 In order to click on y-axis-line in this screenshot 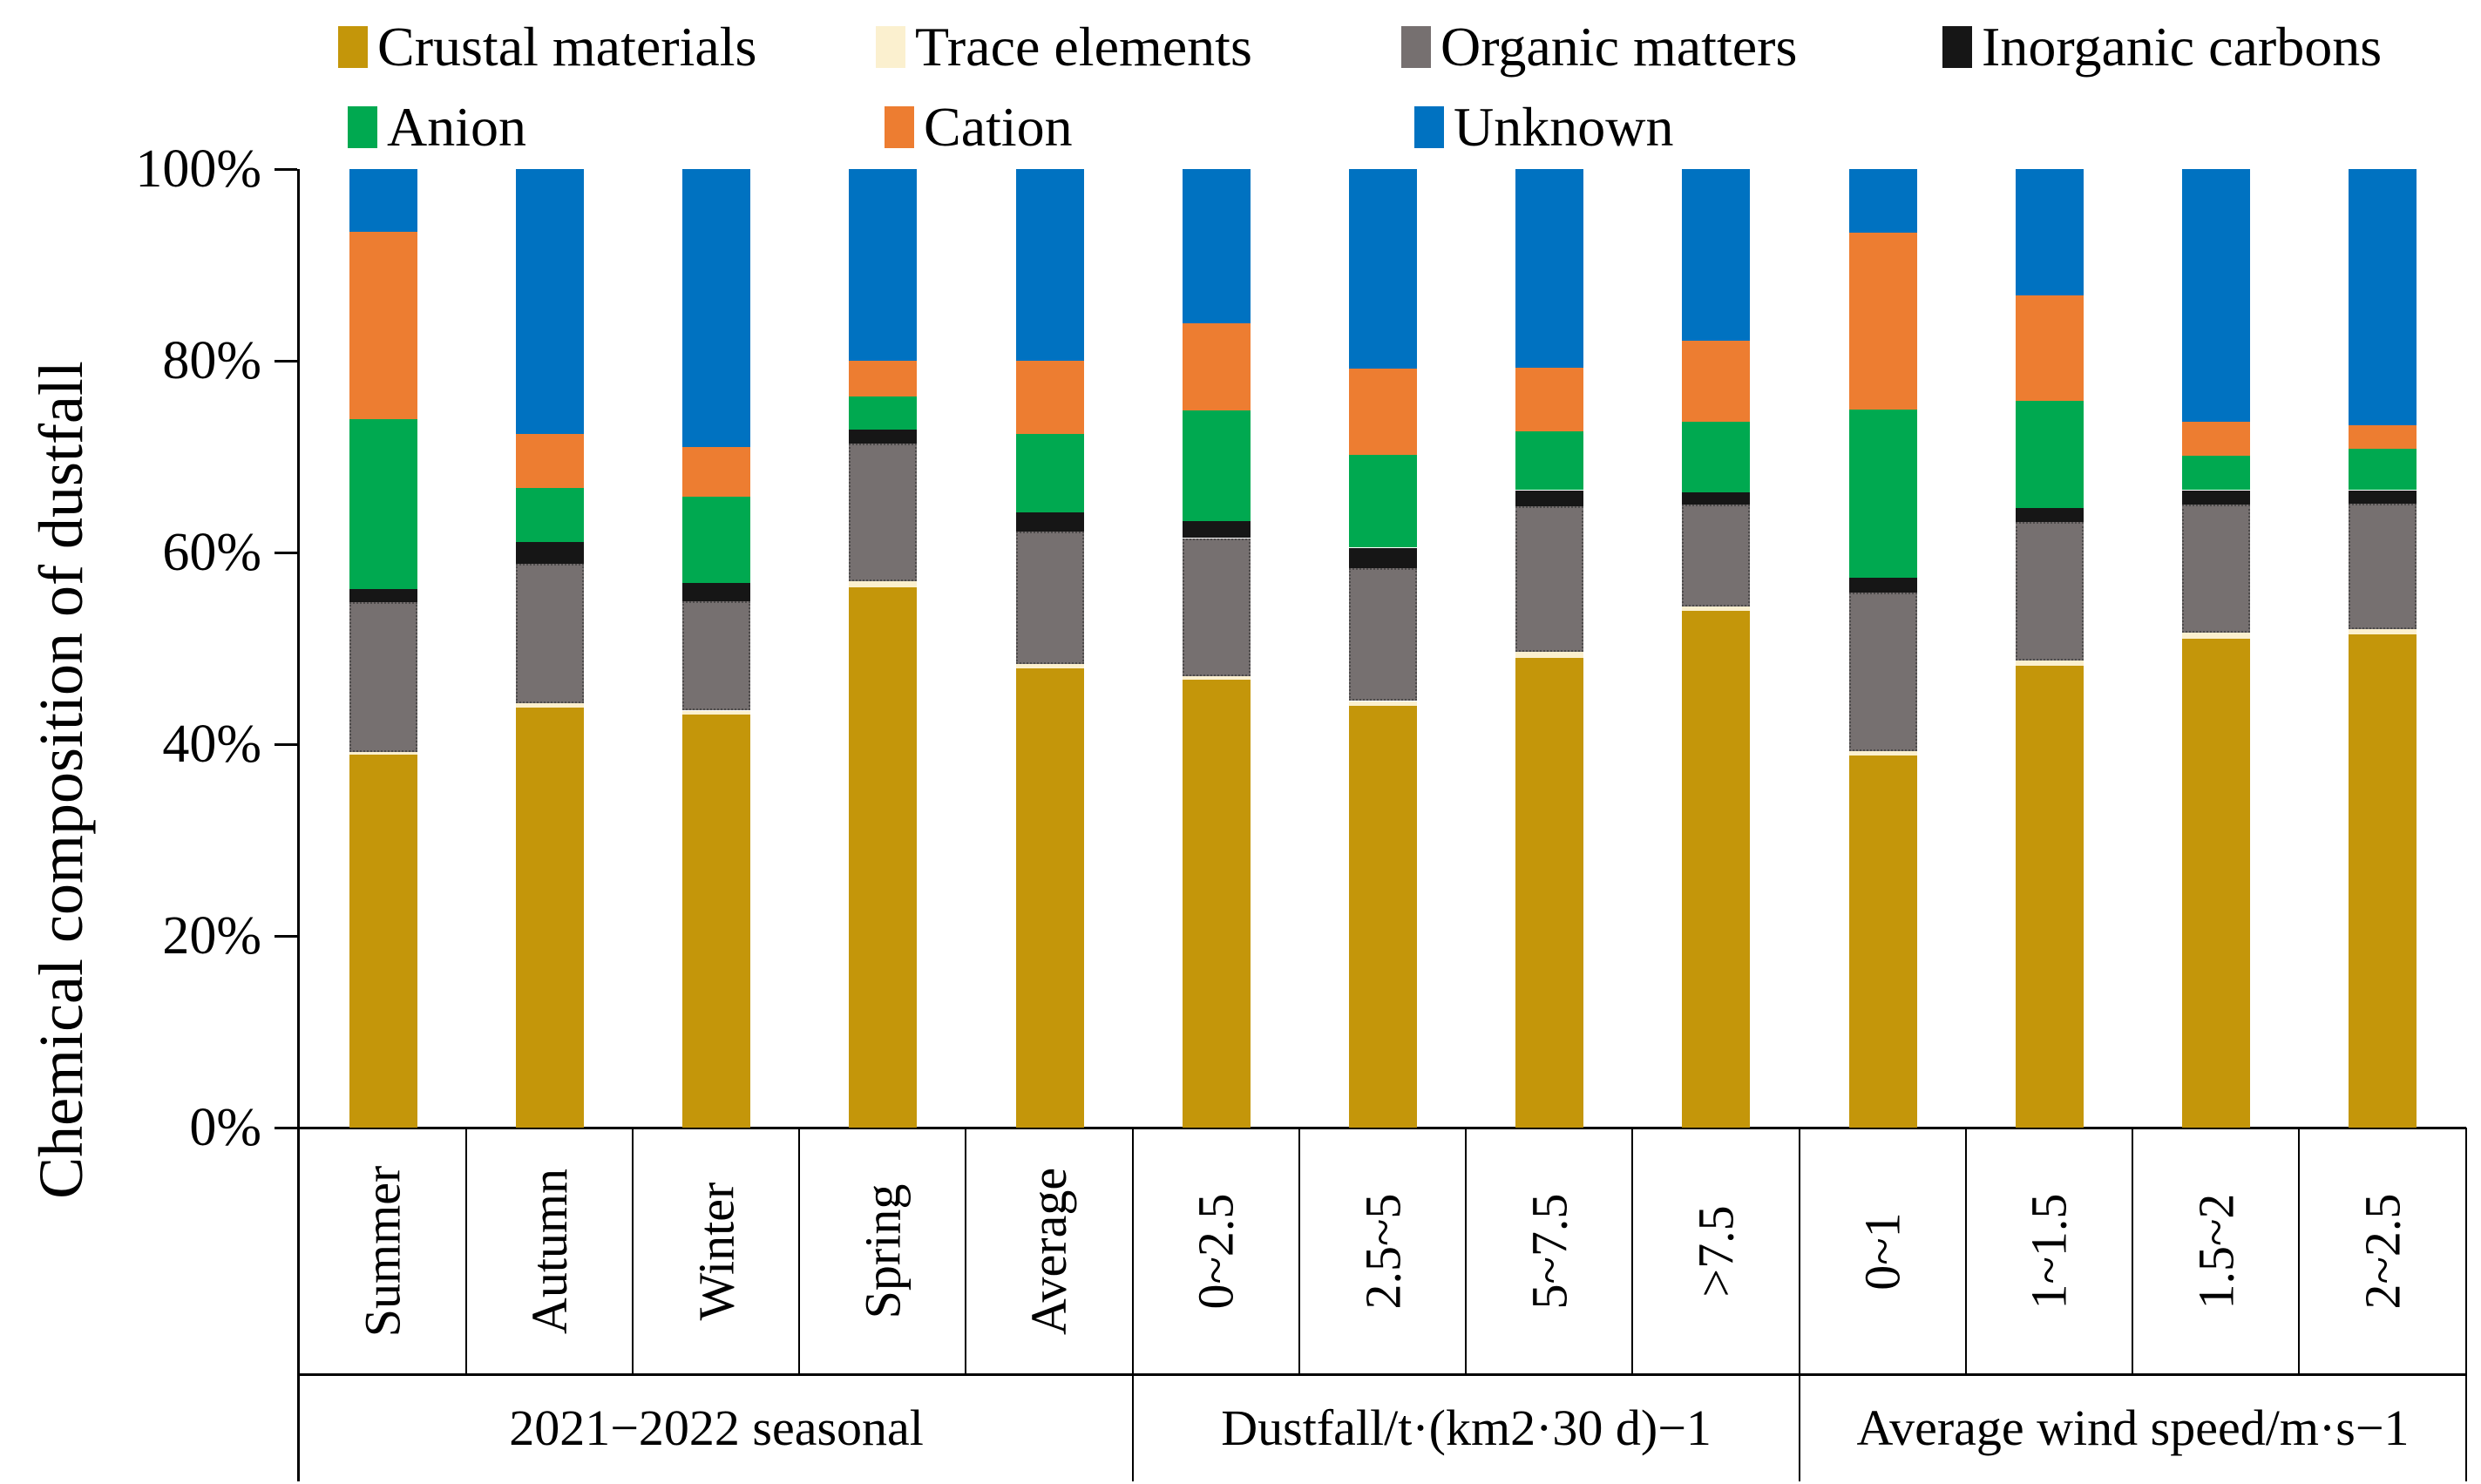, I will do `click(298, 825)`.